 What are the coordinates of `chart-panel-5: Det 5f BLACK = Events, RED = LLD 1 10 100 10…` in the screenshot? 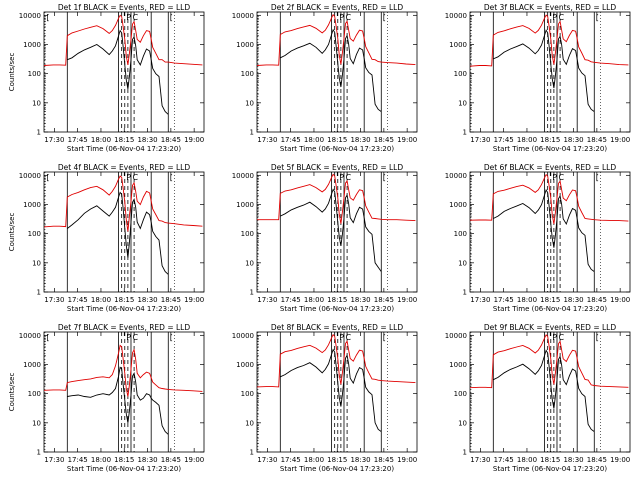 It's located at (325, 238).